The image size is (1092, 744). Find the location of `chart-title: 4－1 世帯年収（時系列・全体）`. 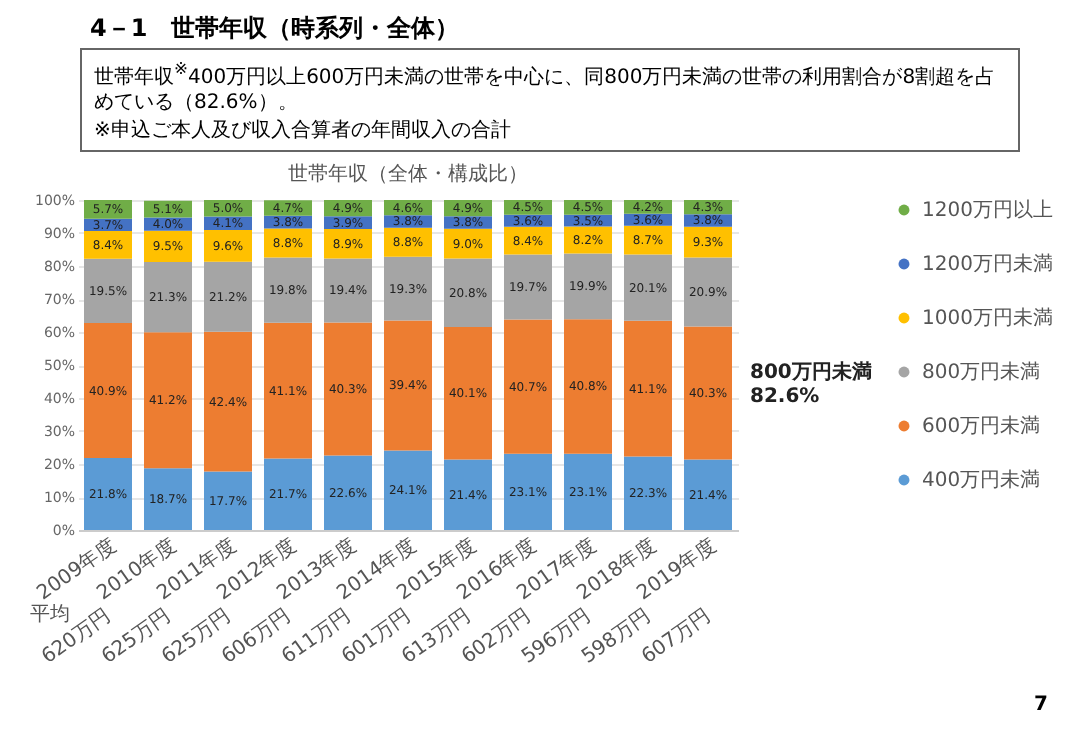

chart-title: 4－1 世帯年収（時系列・全体） is located at coordinates (275, 29).